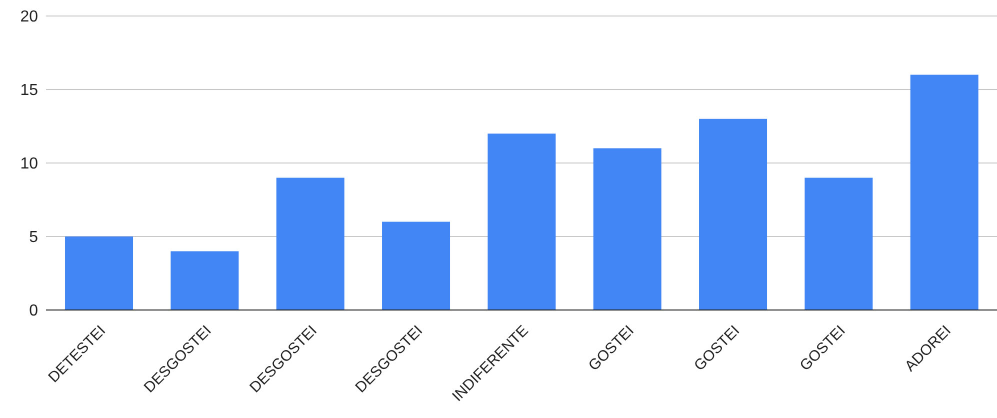 Image resolution: width=997 pixels, height=418 pixels. Describe the element at coordinates (33, 237) in the screenshot. I see `y-tick-label: 5` at that location.